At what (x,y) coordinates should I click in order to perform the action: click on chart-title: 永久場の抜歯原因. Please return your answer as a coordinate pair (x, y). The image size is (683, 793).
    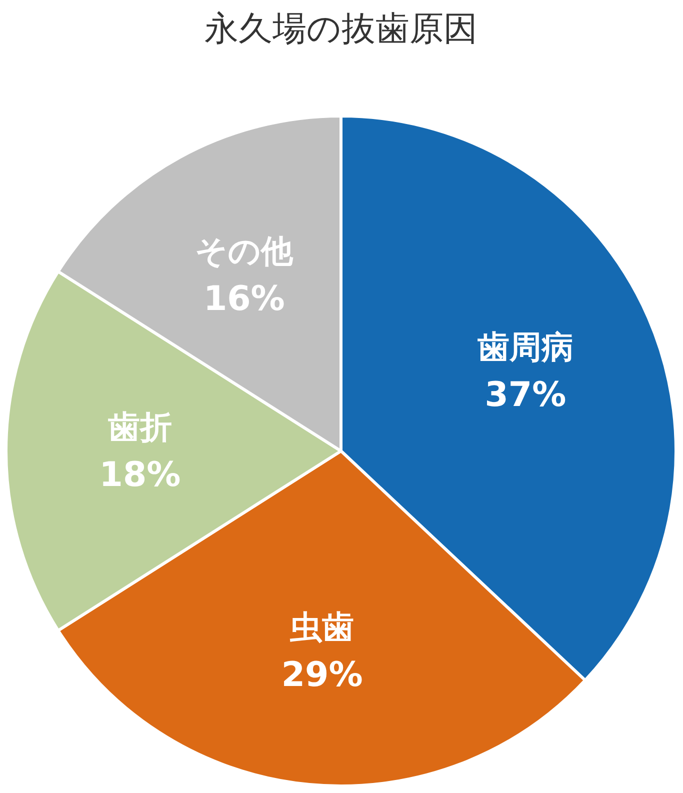
    Looking at the image, I should click on (341, 29).